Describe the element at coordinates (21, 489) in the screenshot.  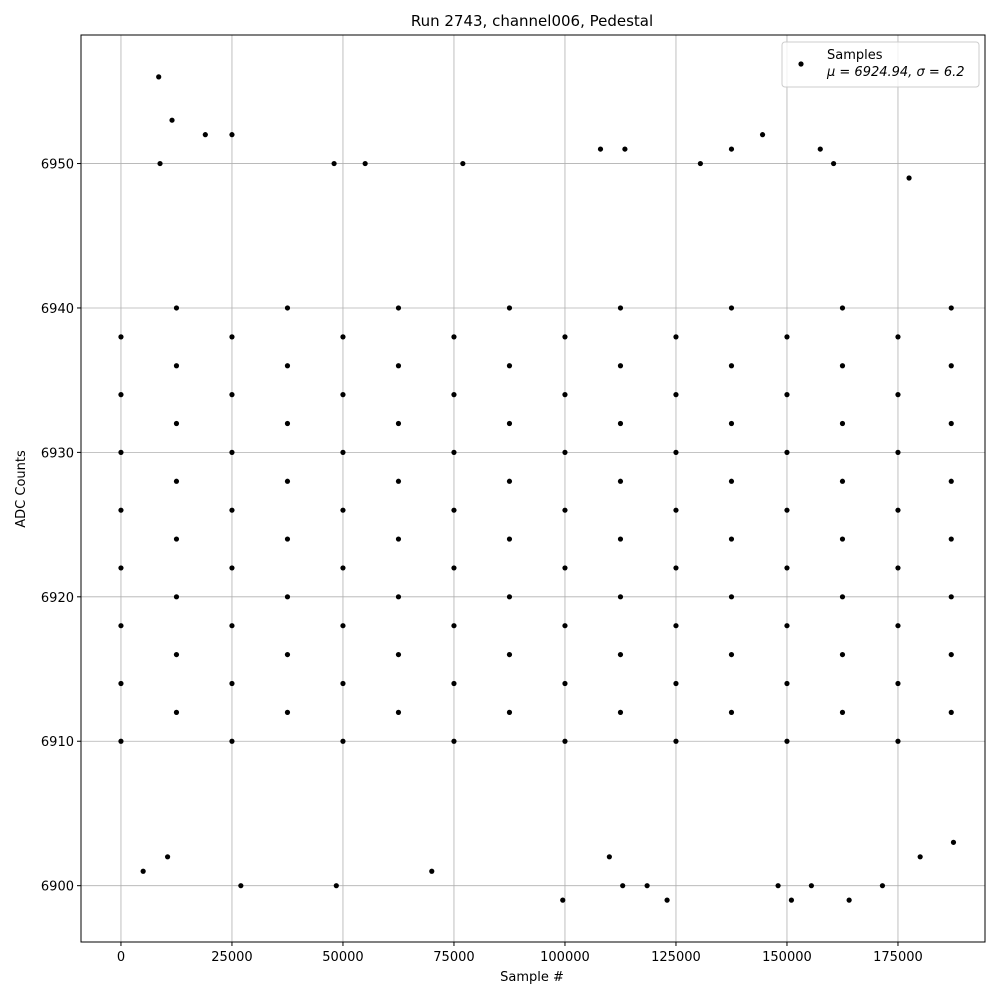
I see `y-axis-label: ADC Counts` at that location.